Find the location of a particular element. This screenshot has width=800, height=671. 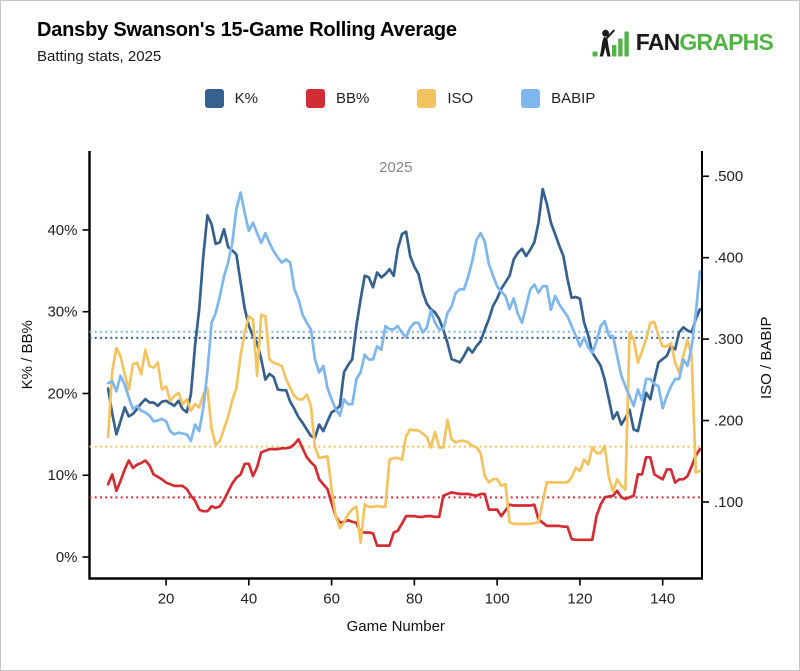

y-right-axis-title: ISO / BABIP is located at coordinates (766, 357).